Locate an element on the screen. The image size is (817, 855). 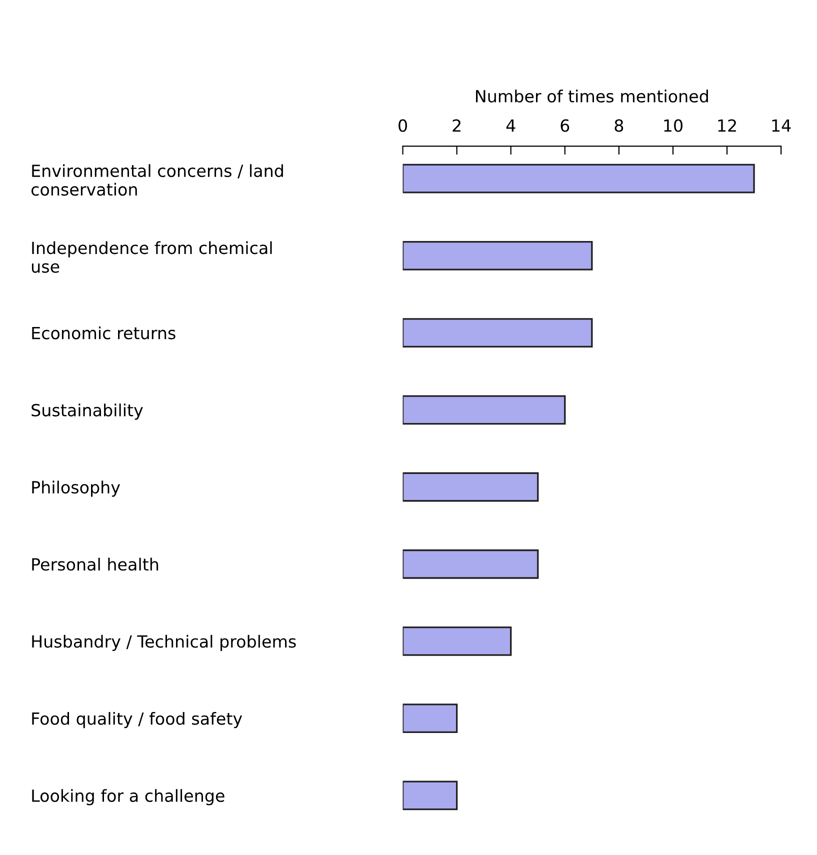
y-tick-label: Independence from chemical use is located at coordinates (152, 257).